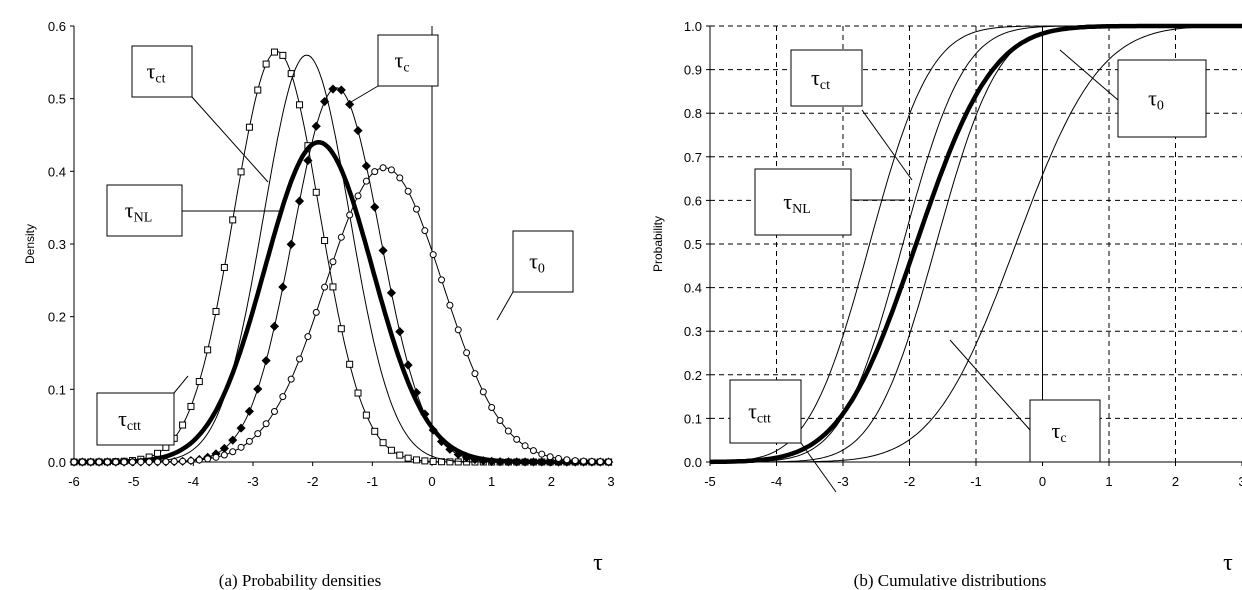  Describe the element at coordinates (1228, 563) in the screenshot. I see `x-axis-label: τ` at that location.